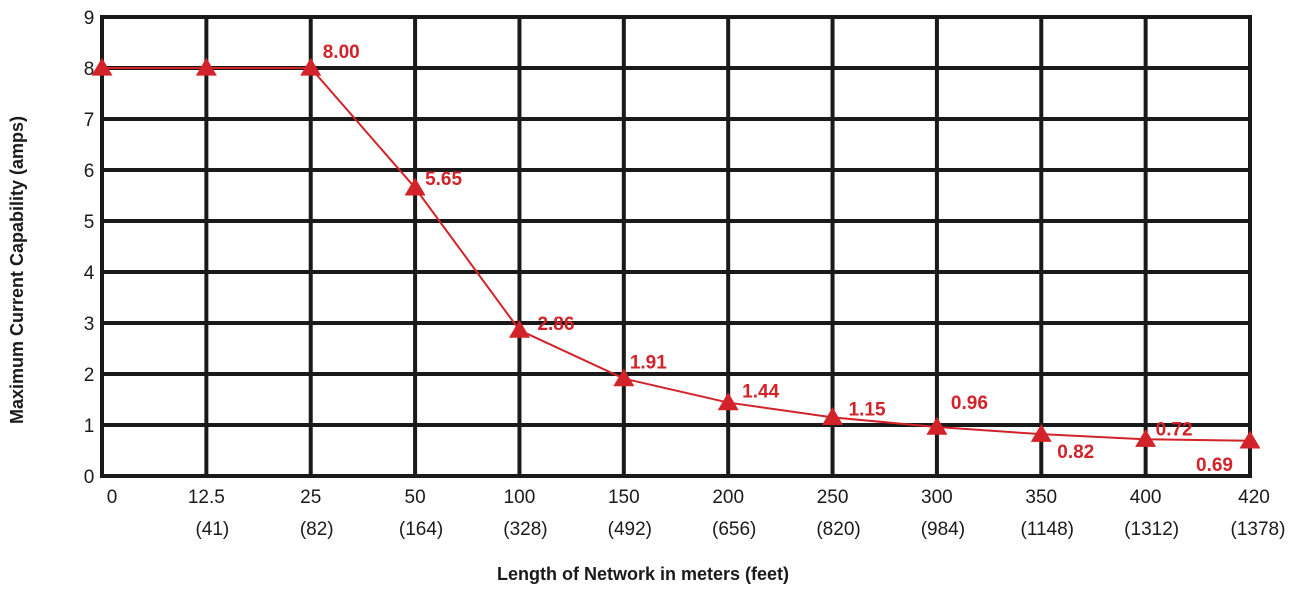  Describe the element at coordinates (643, 574) in the screenshot. I see `x-axis-label: Length of Network in meters (feet)` at that location.